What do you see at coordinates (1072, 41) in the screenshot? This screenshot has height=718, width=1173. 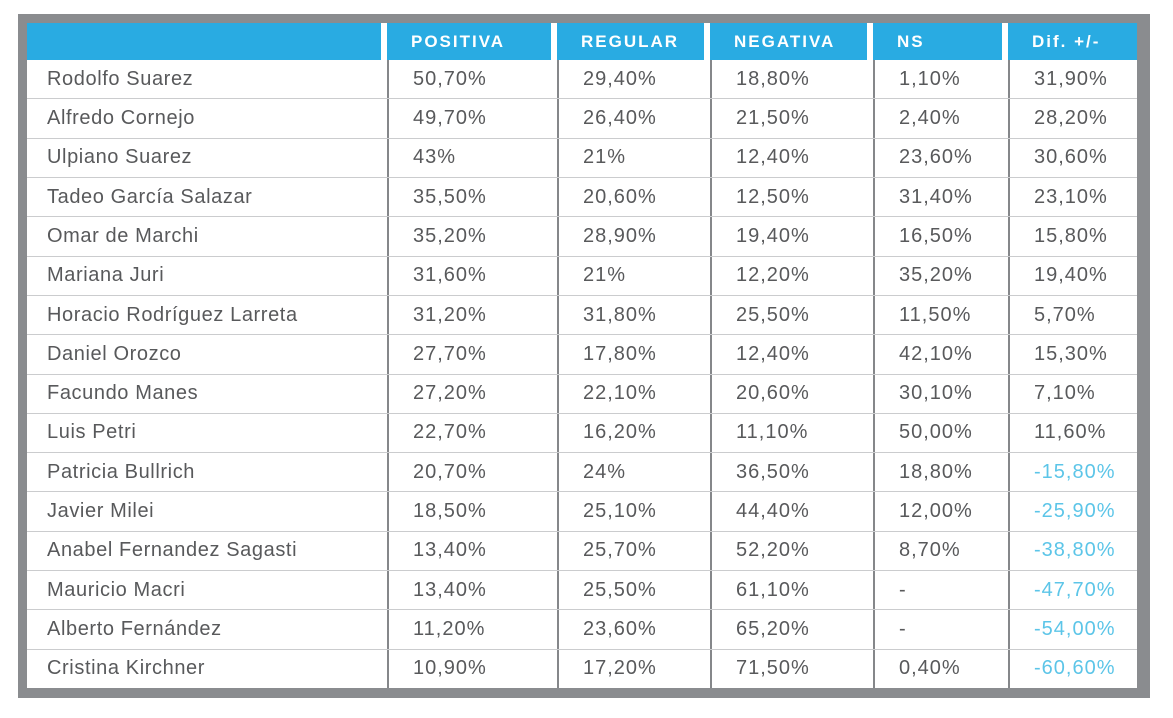 I see `header-cell-dif: Dif. +/-` at bounding box center [1072, 41].